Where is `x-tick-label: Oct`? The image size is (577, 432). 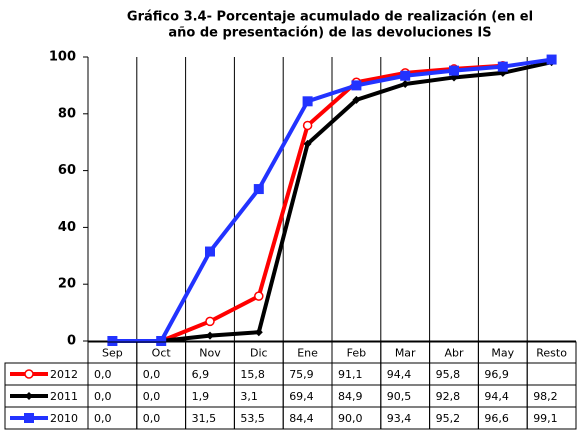
x-tick-label: Oct is located at coordinates (162, 353).